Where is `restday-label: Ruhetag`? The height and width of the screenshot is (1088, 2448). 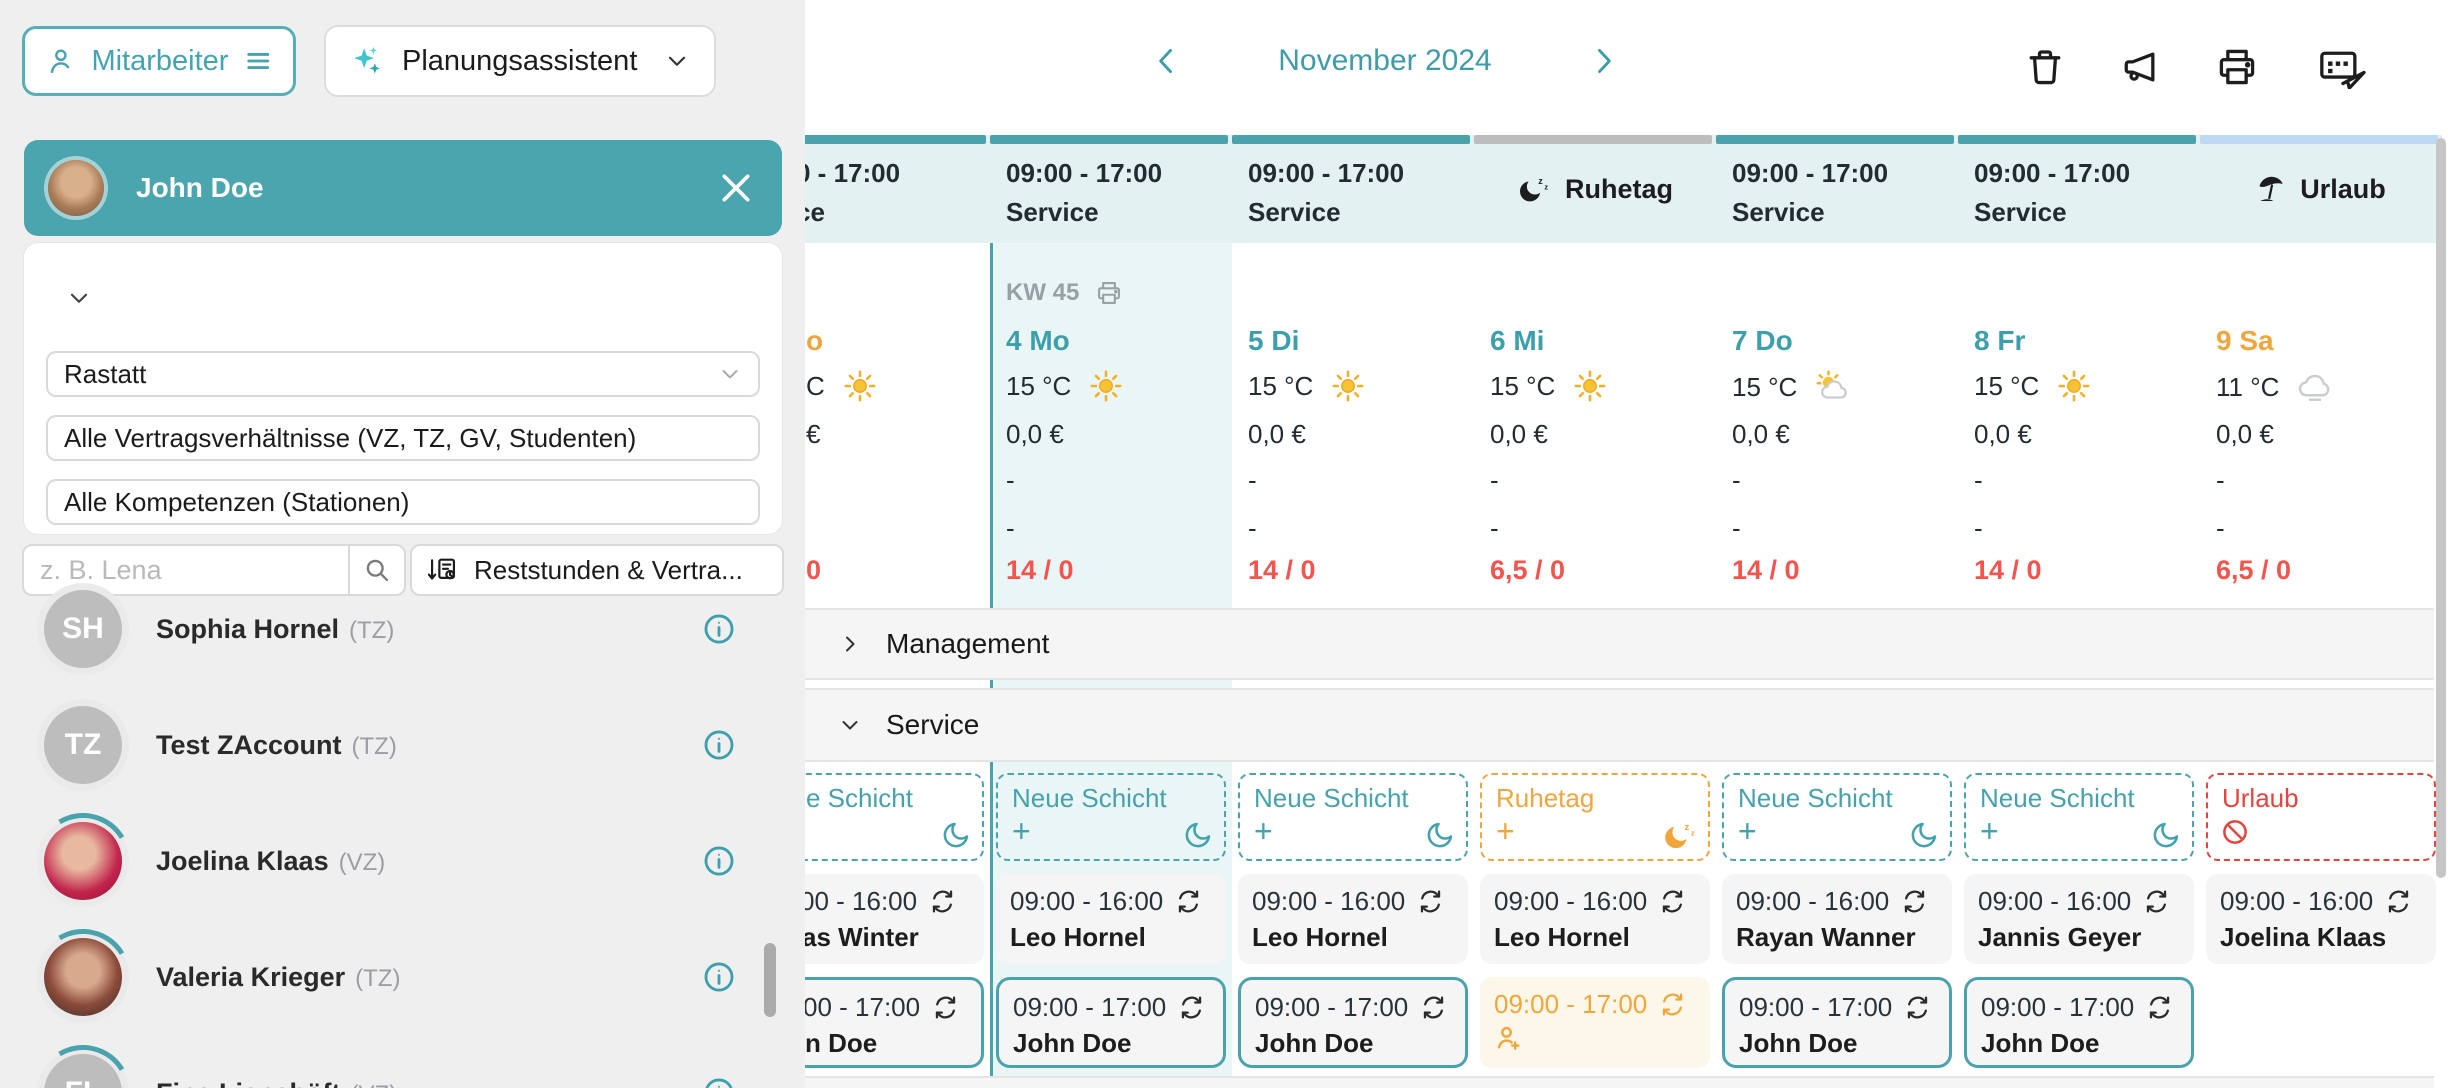
restday-label: Ruhetag is located at coordinates (1545, 798).